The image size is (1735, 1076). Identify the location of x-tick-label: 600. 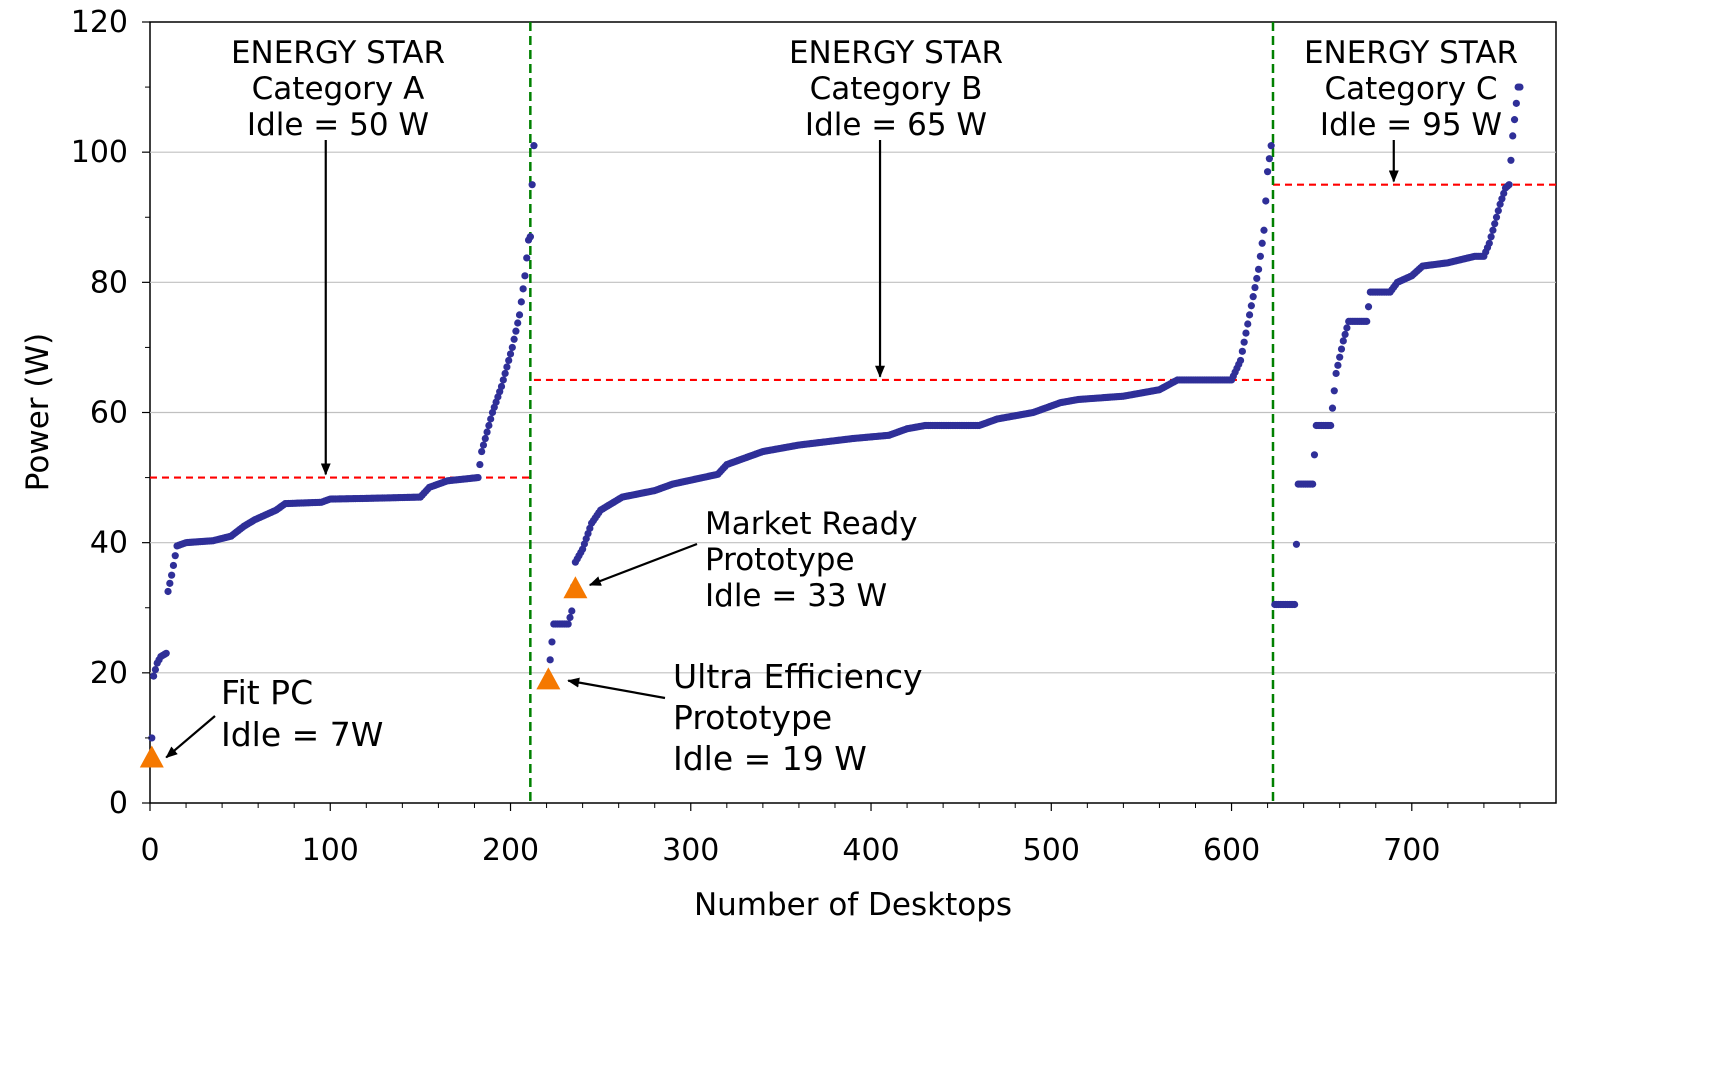
(1231, 850).